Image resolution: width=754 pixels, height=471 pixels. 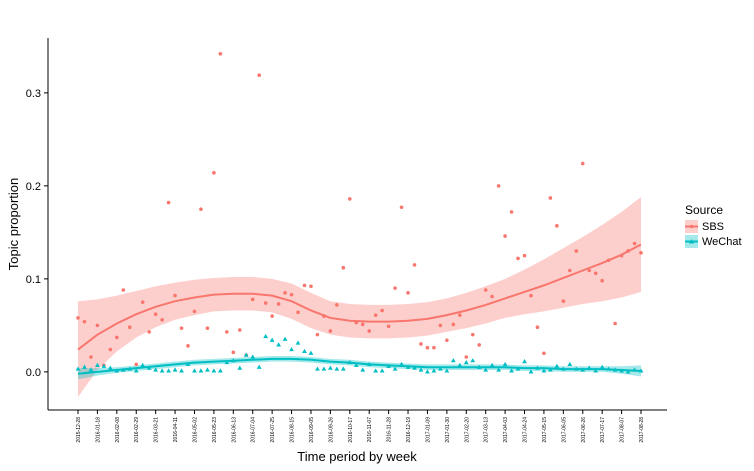 I want to click on x-tick-label: 2017-05-15, so click(x=545, y=430).